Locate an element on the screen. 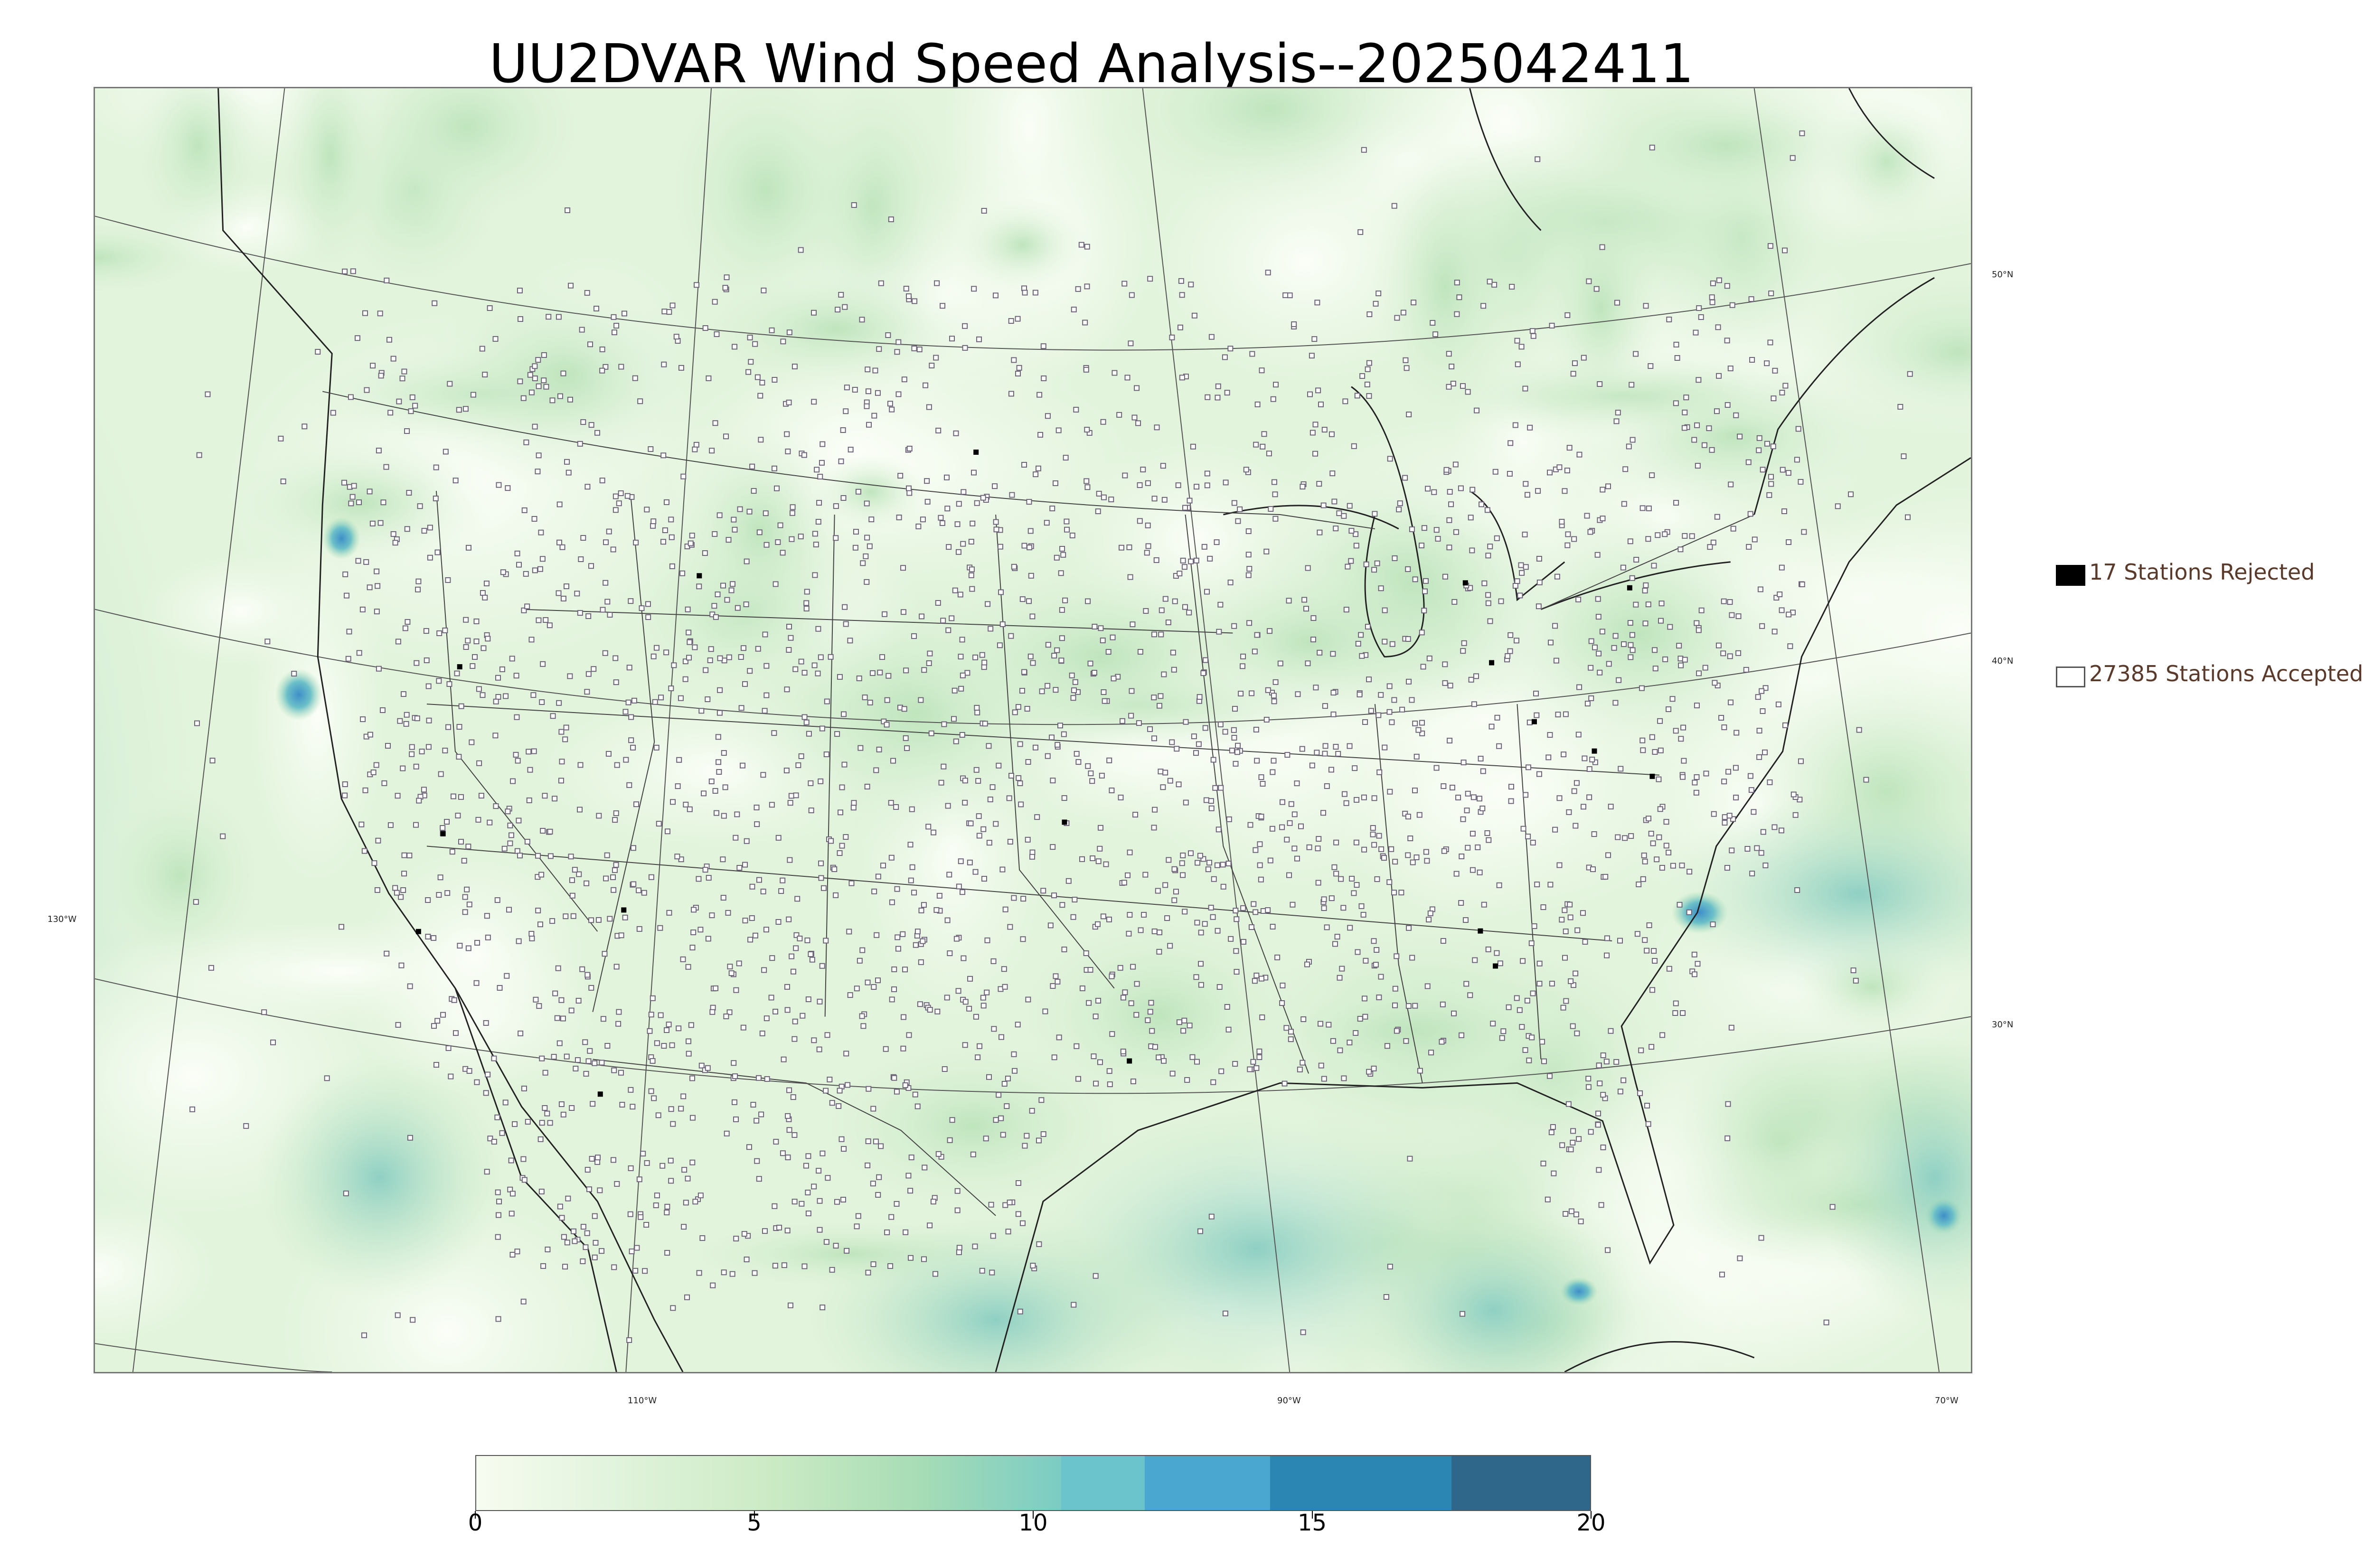 This screenshot has width=2374, height=1568. colorbar-tick-label: 5 is located at coordinates (754, 1523).